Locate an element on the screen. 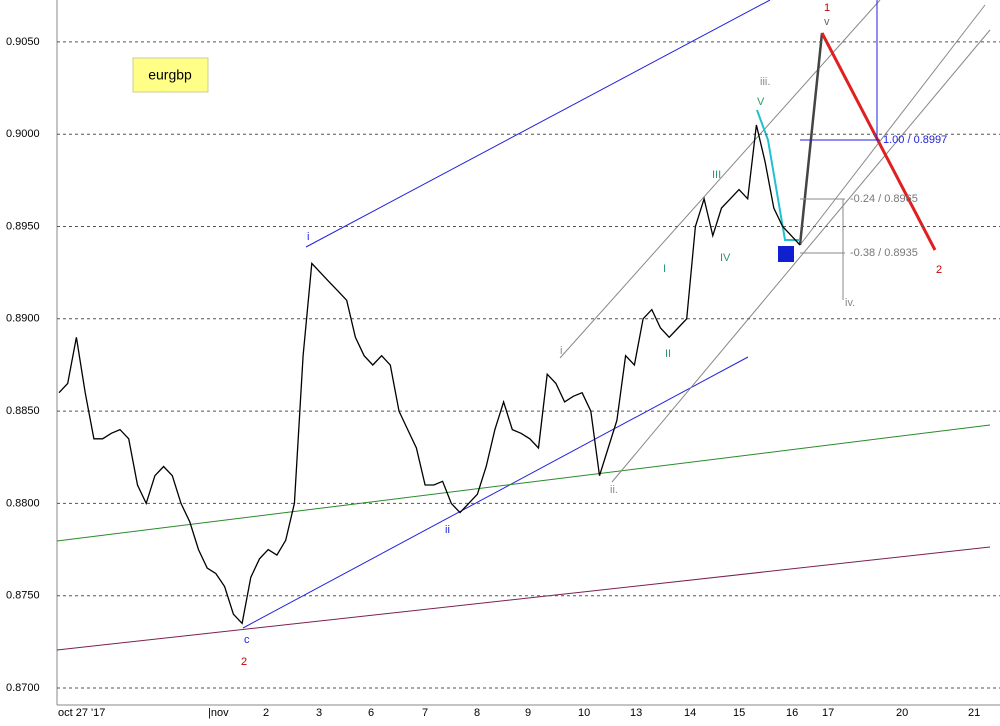  wave-label: V is located at coordinates (761, 102).